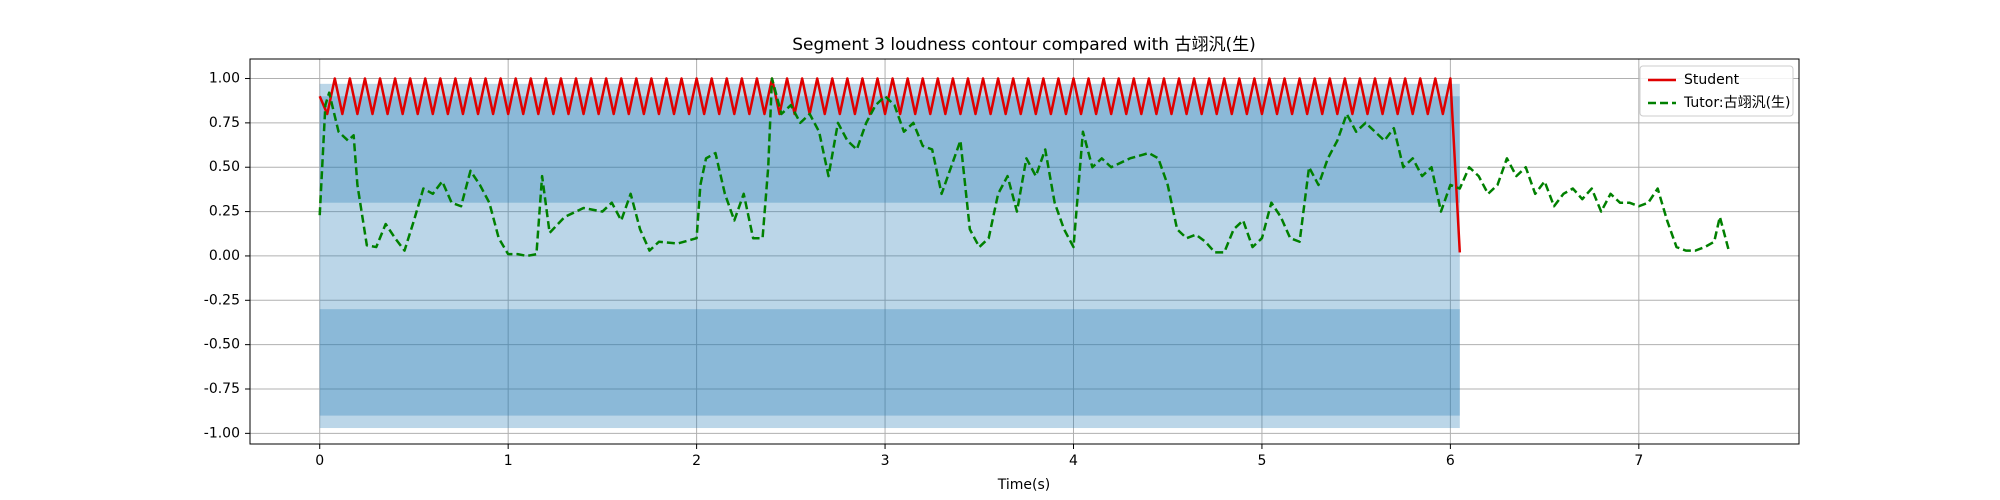  Describe the element at coordinates (224, 256) in the screenshot. I see `y-tick-label: 0.00` at that location.